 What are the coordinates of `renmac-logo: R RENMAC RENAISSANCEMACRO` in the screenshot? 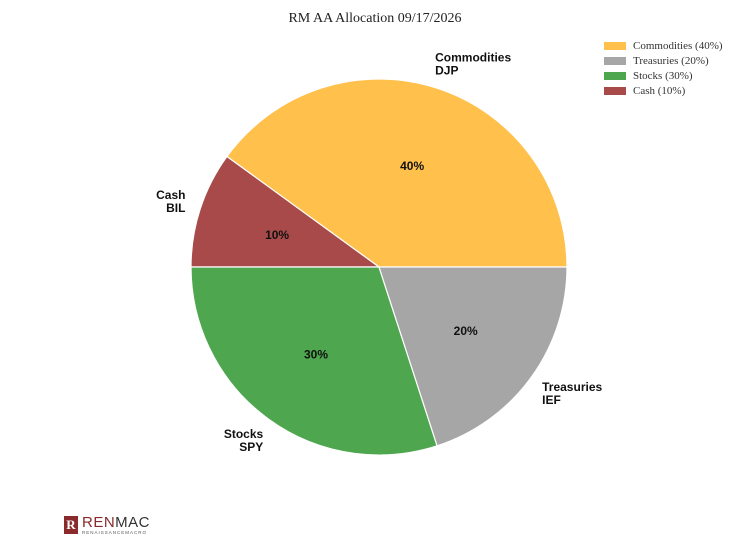 It's located at (107, 525).